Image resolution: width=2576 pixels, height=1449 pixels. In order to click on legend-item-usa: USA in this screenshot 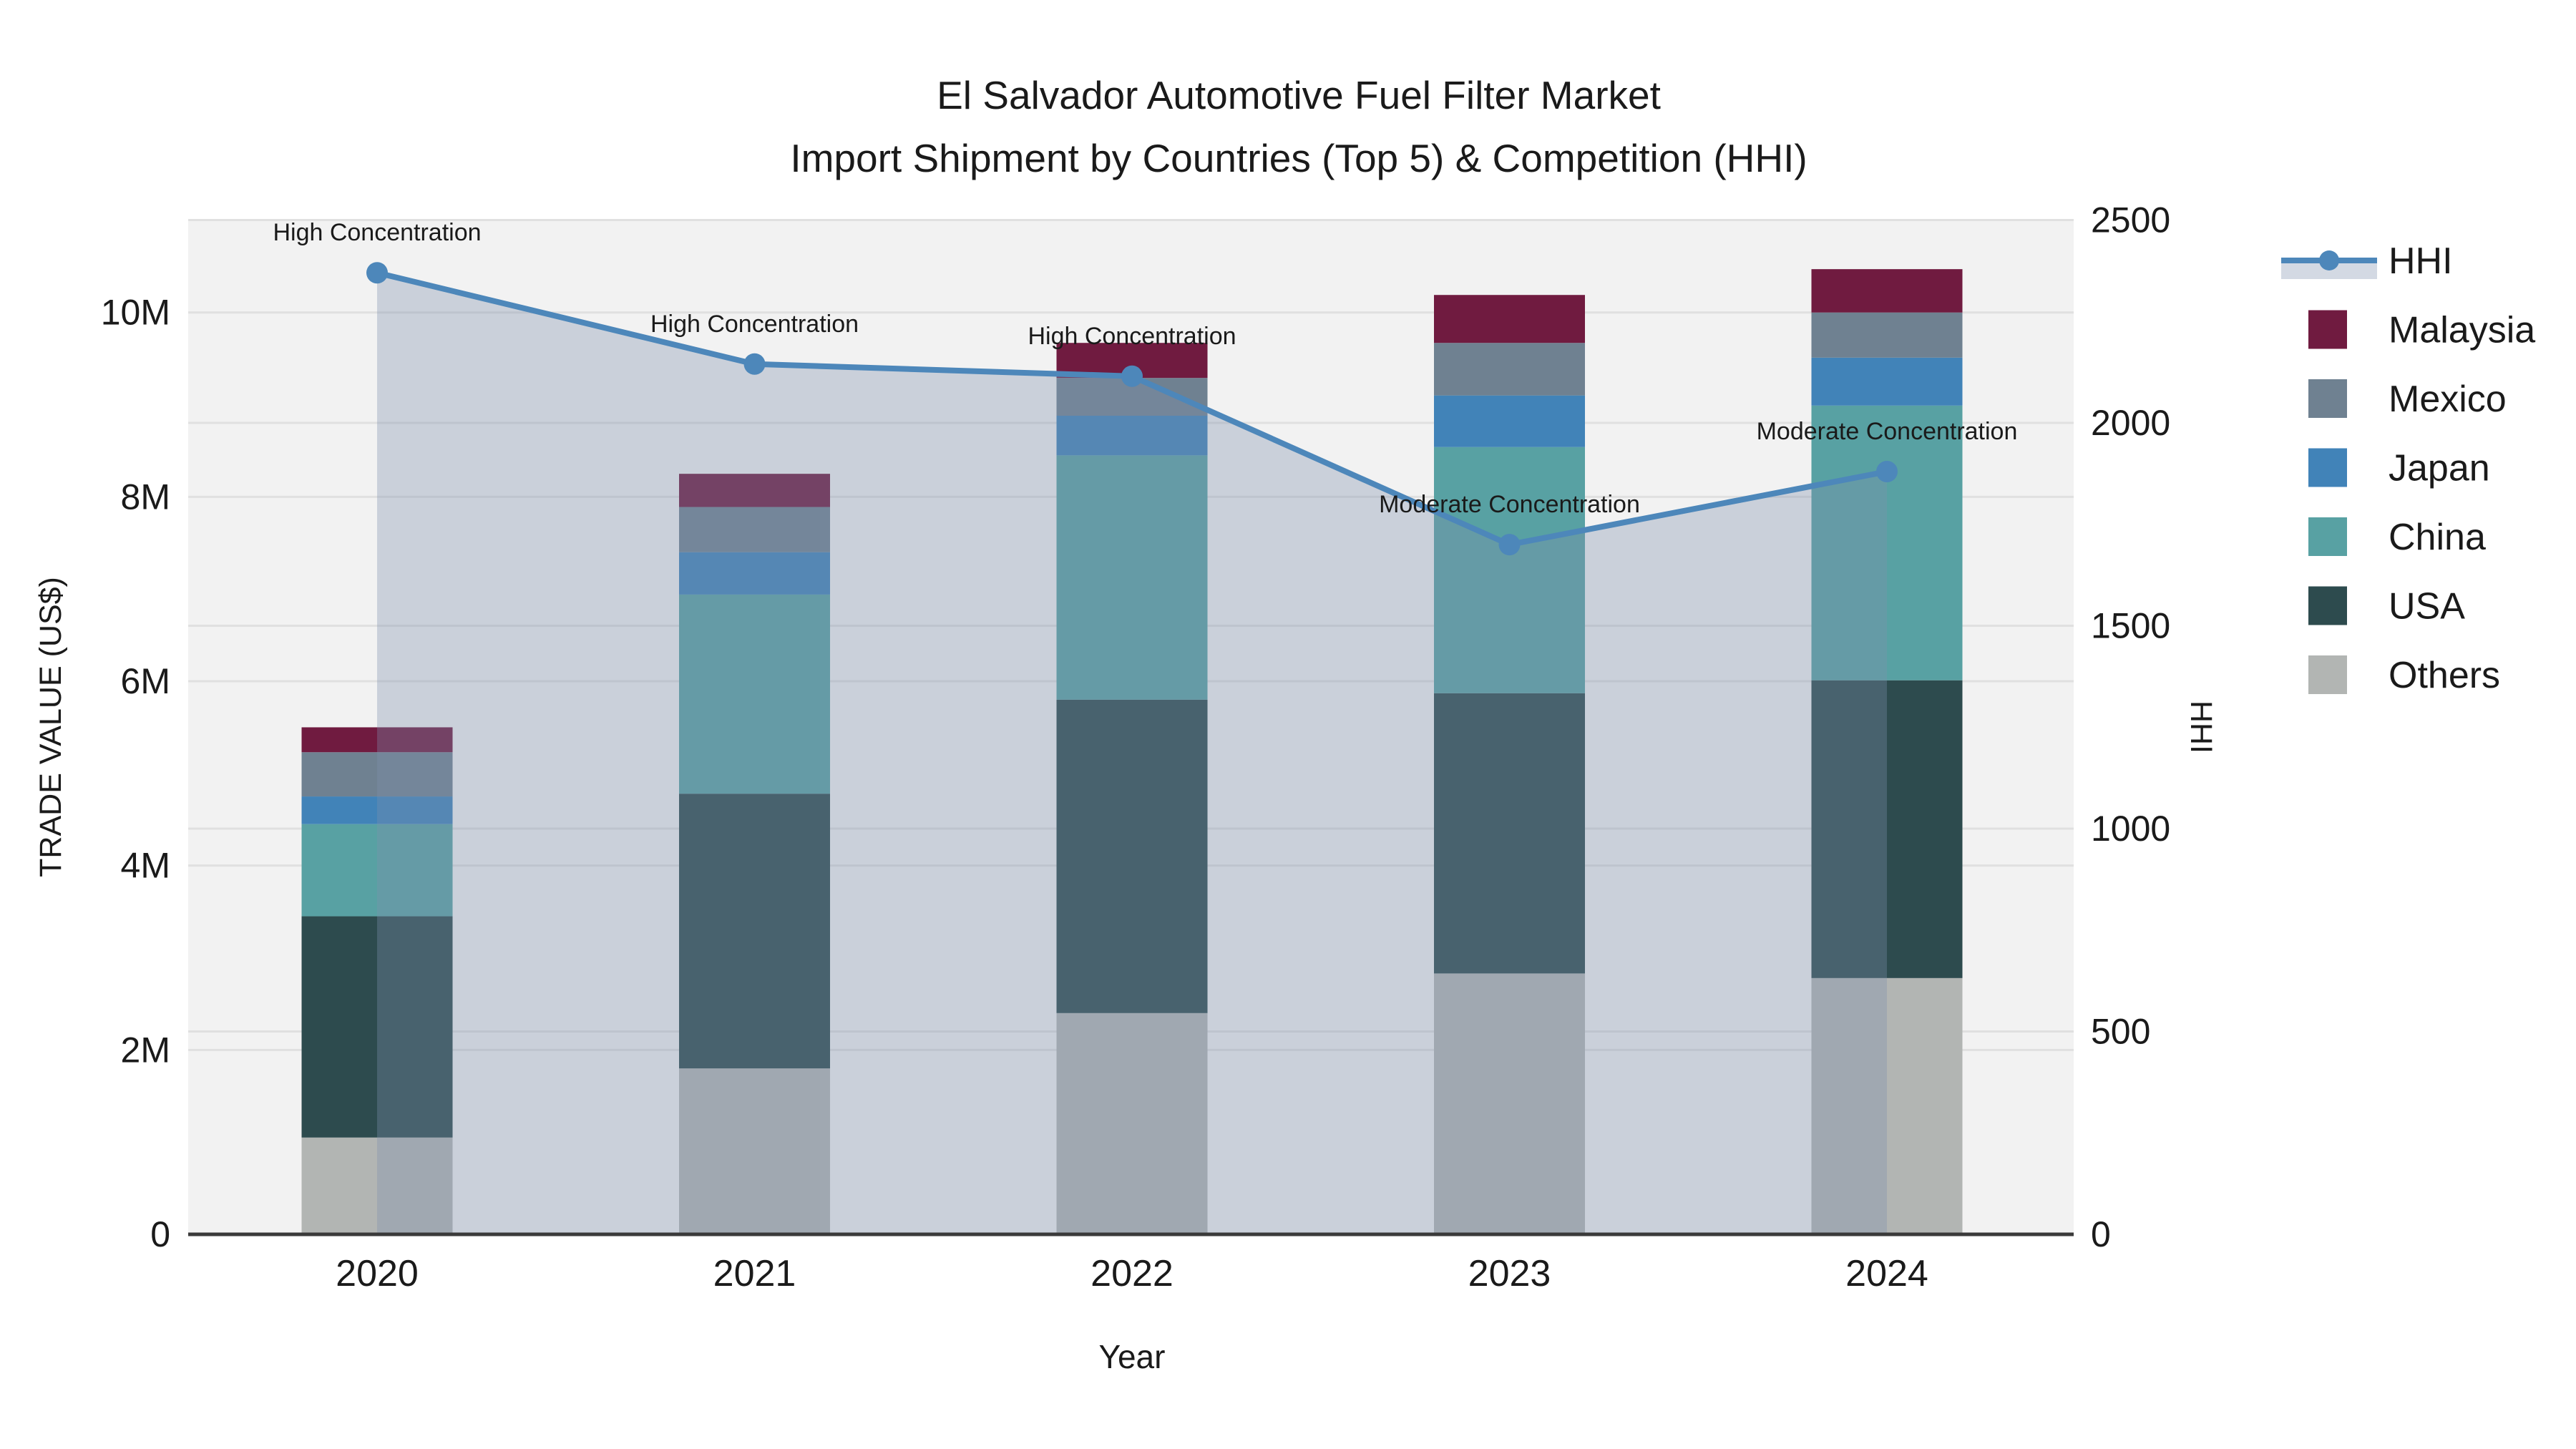, I will do `click(2386, 607)`.